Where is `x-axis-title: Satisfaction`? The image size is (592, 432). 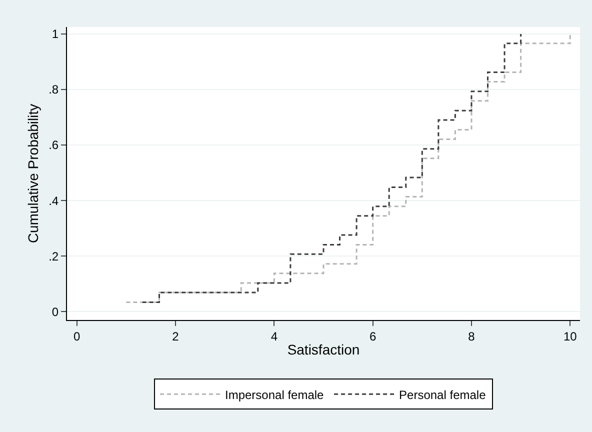 x-axis-title: Satisfaction is located at coordinates (323, 350).